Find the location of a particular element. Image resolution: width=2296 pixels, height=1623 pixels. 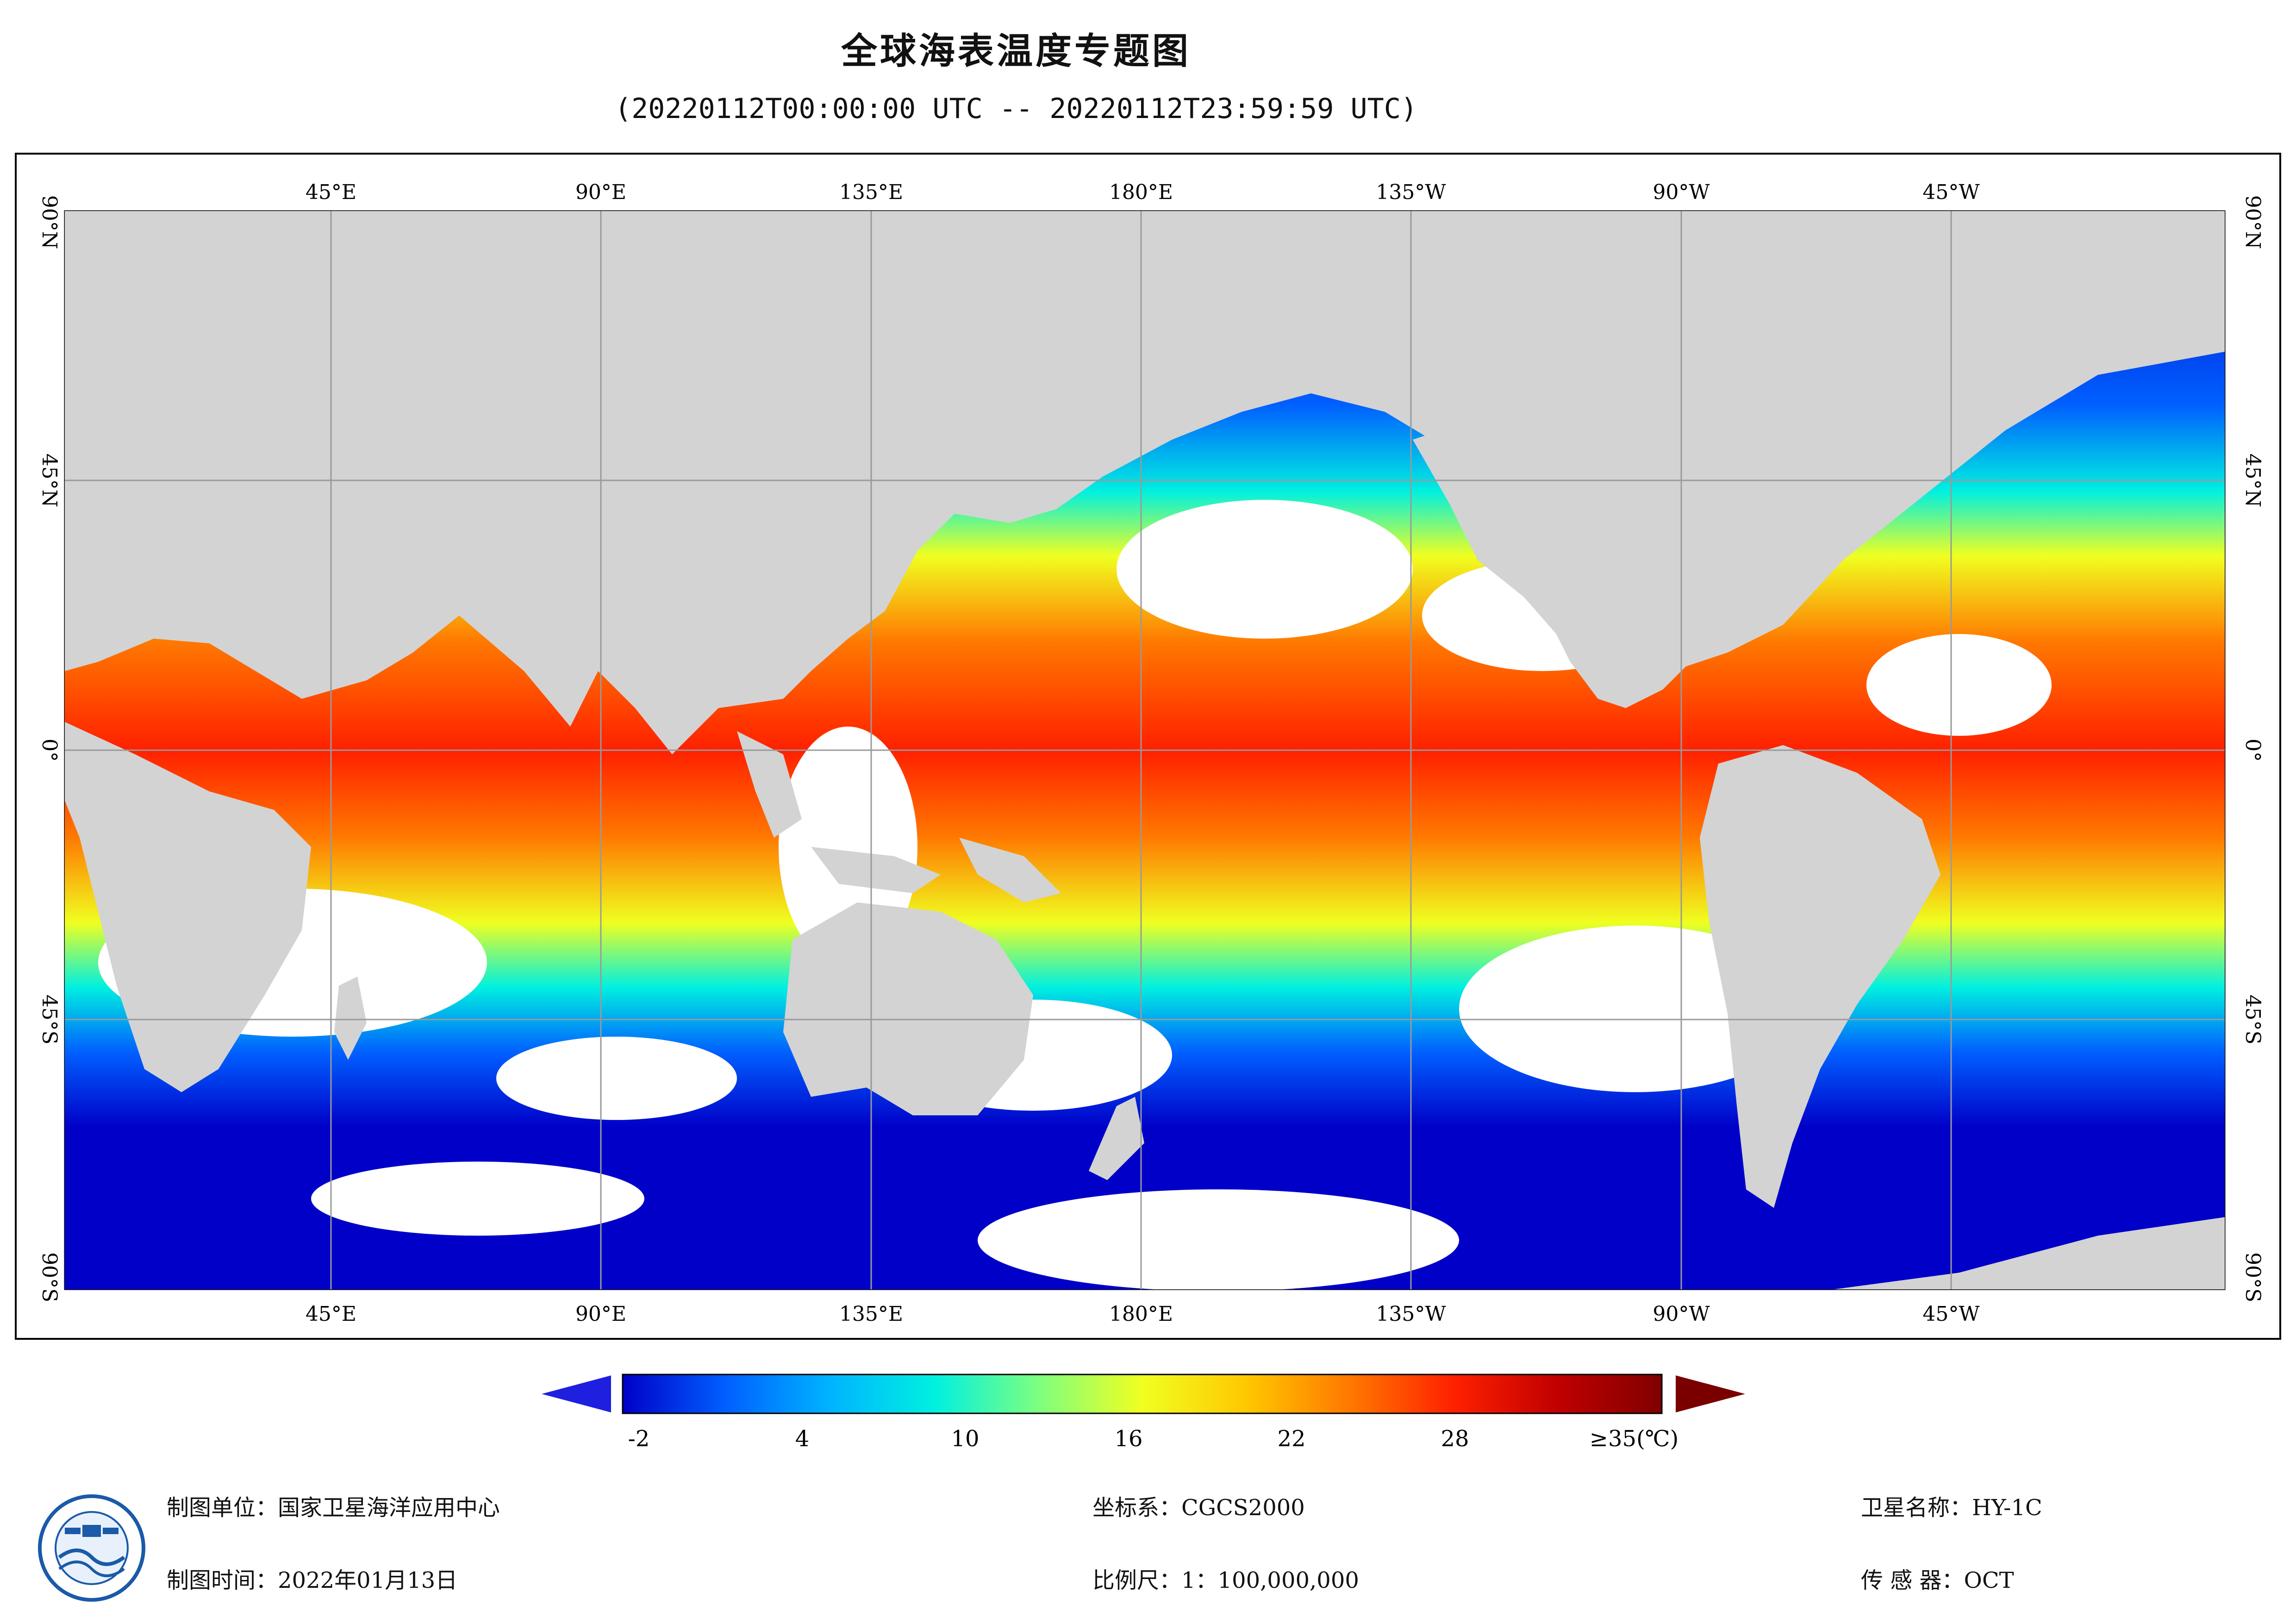

lon-ticks-bottom: 45°E 90°E 135°E 180°E 135°W 90°W 45°W is located at coordinates (1143, 1314).